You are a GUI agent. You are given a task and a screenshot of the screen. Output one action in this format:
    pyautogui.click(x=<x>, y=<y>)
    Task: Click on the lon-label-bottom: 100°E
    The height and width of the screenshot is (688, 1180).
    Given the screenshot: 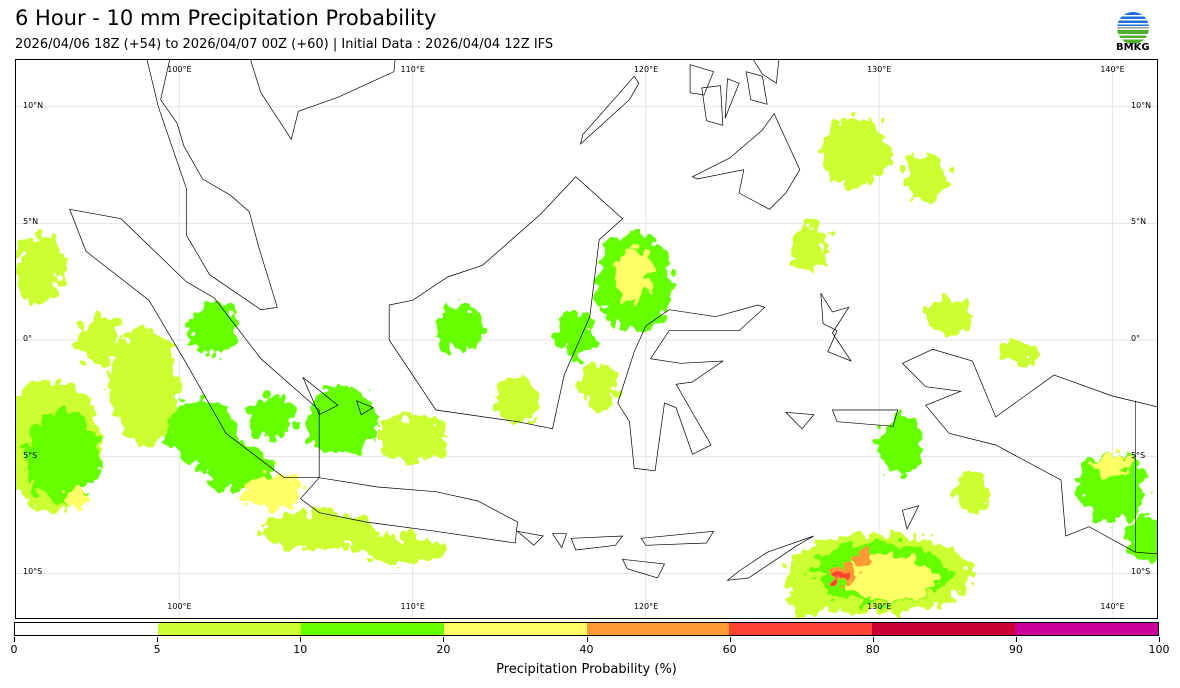 What is the action you would take?
    pyautogui.click(x=179, y=606)
    